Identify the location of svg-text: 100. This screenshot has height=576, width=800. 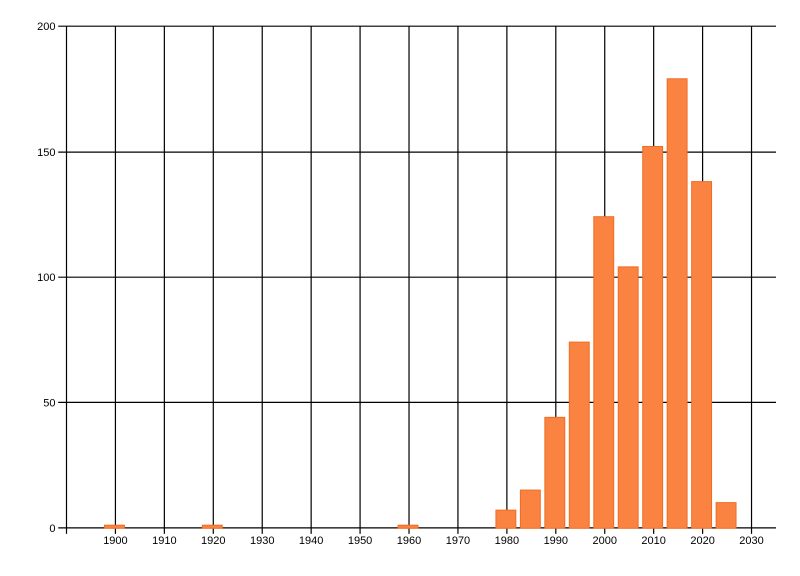
(46, 278).